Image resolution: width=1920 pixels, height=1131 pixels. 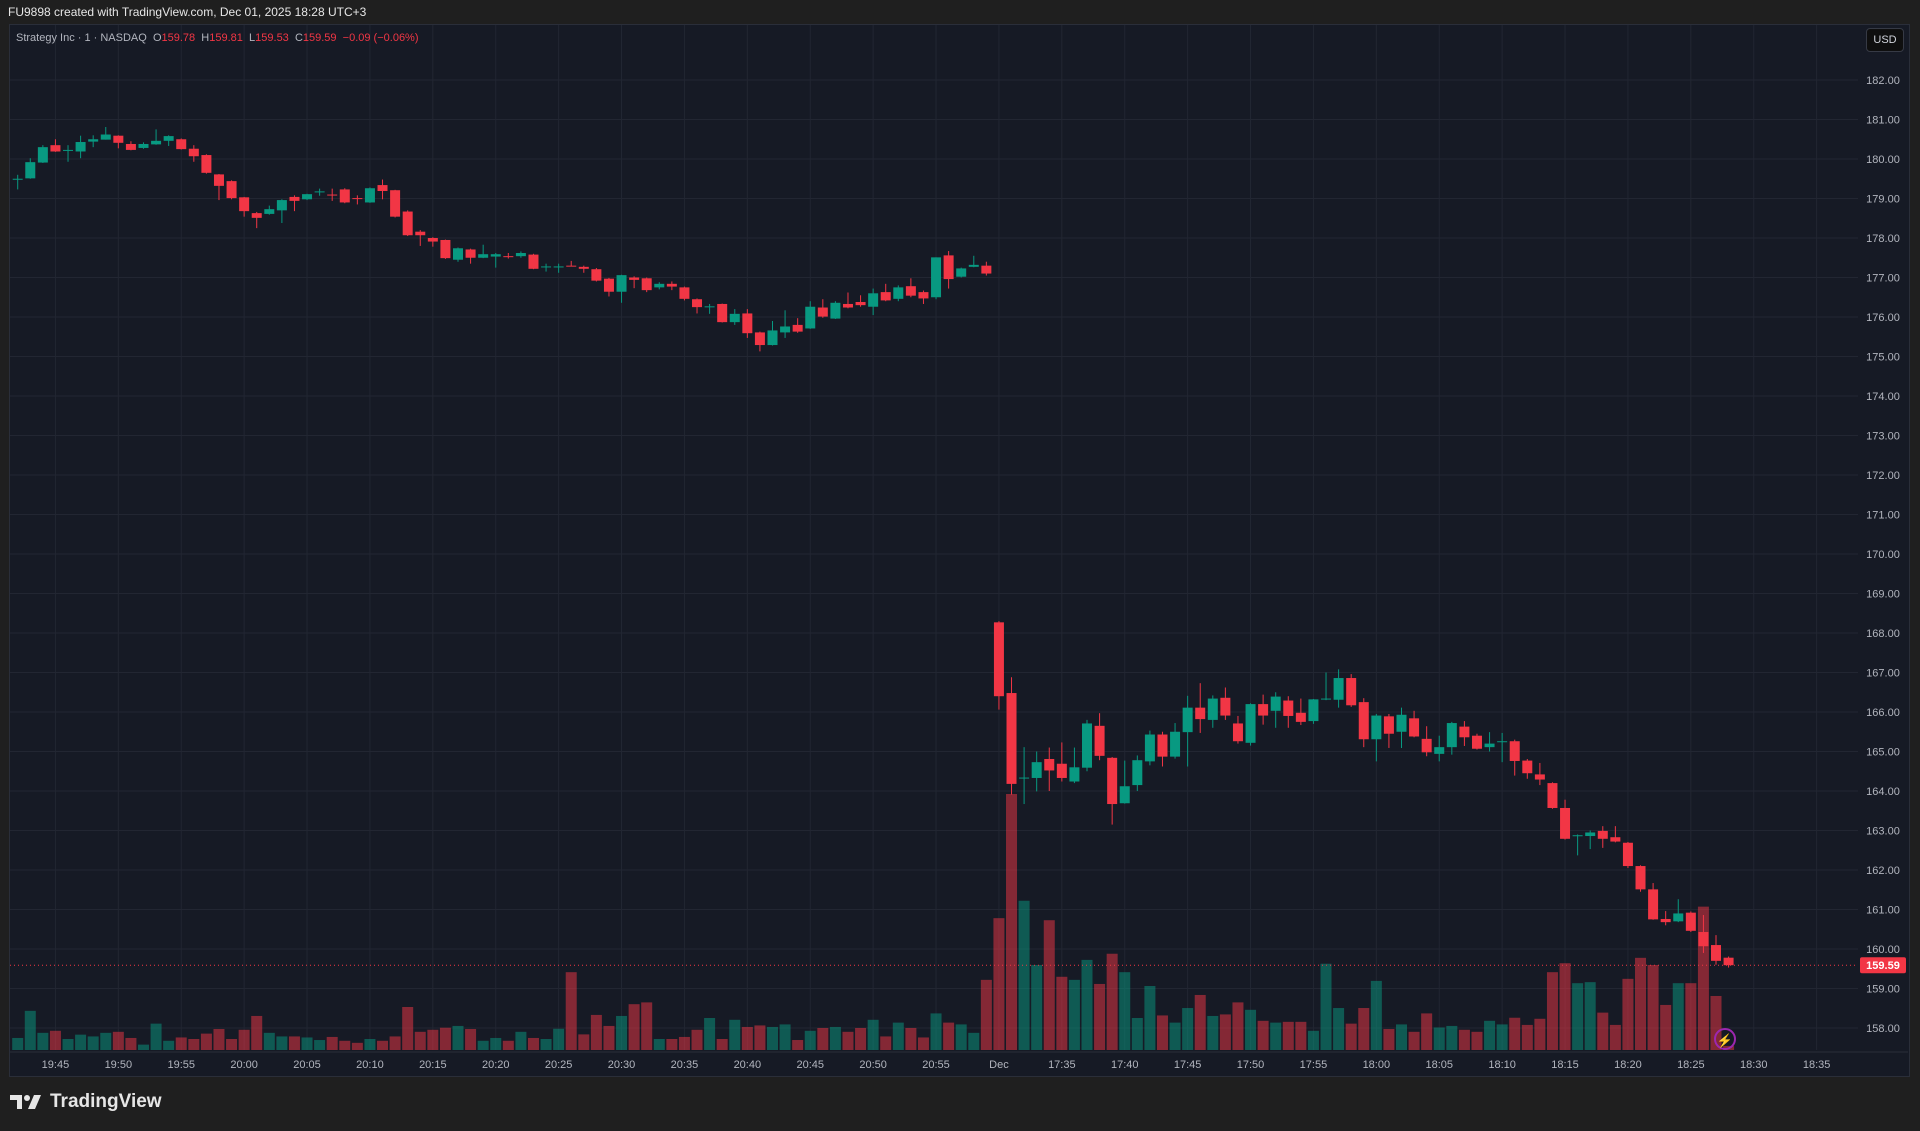 What do you see at coordinates (1314, 1065) in the screenshot?
I see `time-tick-label: 17:55` at bounding box center [1314, 1065].